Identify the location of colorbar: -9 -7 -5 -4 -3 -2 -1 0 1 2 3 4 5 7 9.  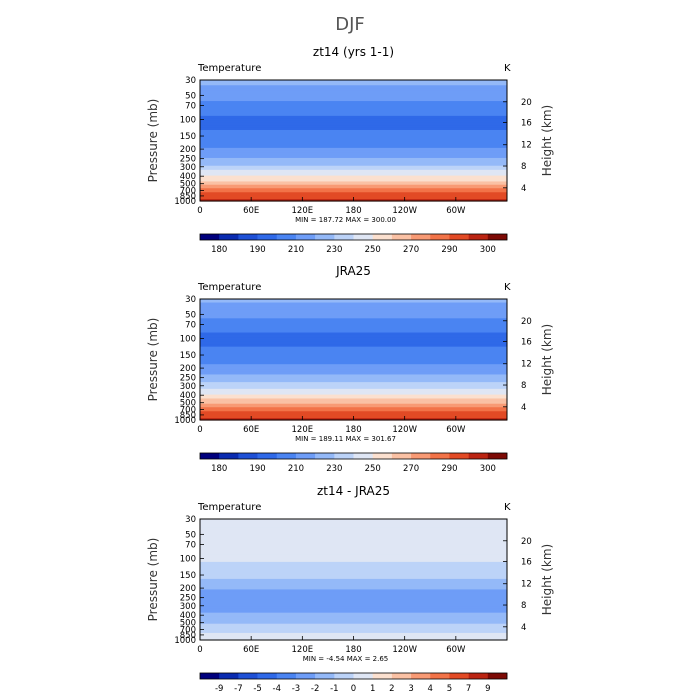
(353, 683).